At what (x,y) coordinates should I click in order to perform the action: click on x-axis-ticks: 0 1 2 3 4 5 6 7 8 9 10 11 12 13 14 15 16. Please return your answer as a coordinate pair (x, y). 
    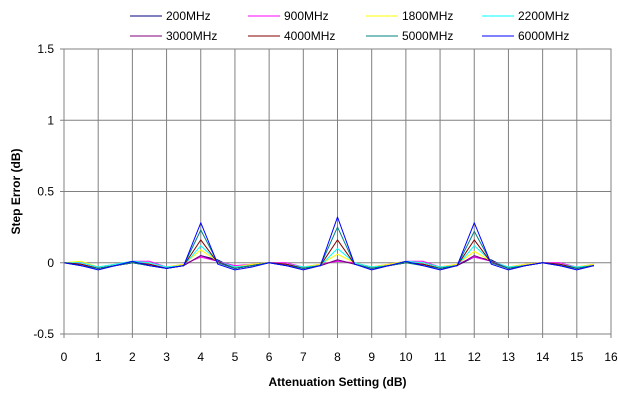
    Looking at the image, I should click on (339, 349).